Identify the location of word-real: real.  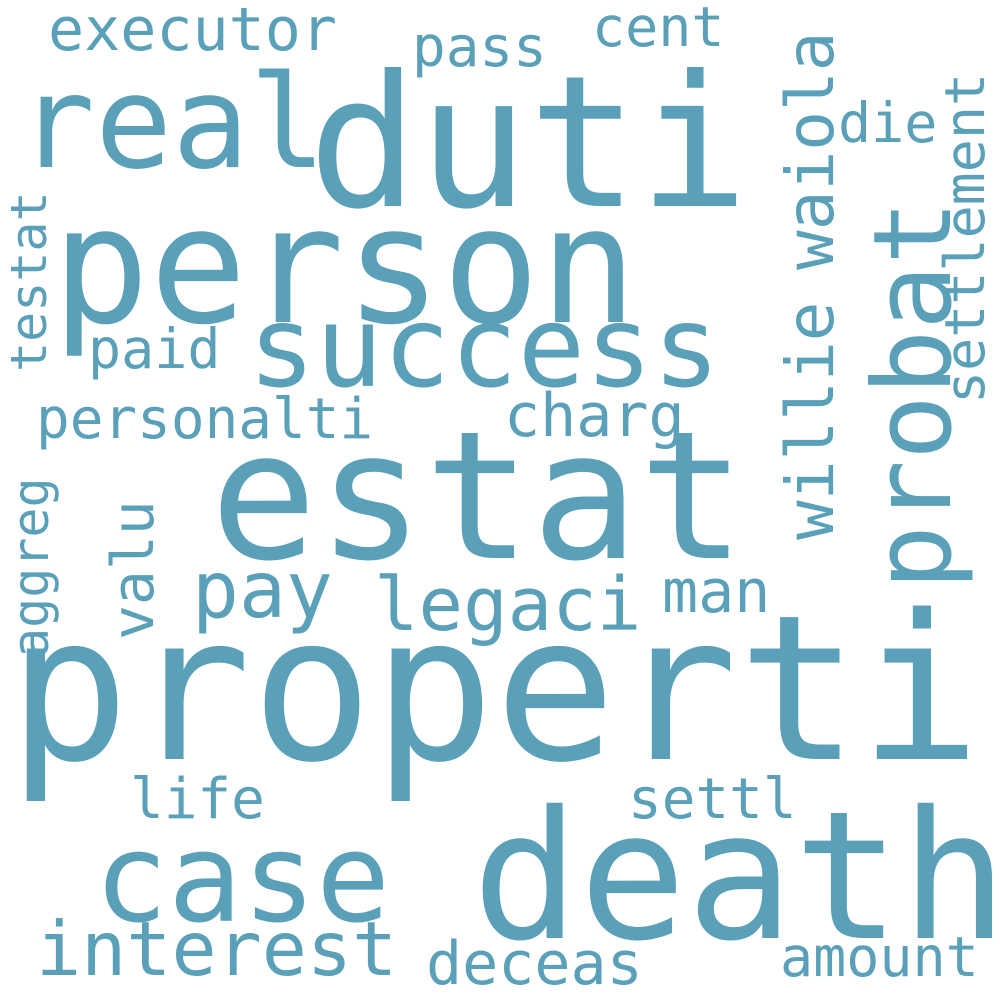
(172, 123).